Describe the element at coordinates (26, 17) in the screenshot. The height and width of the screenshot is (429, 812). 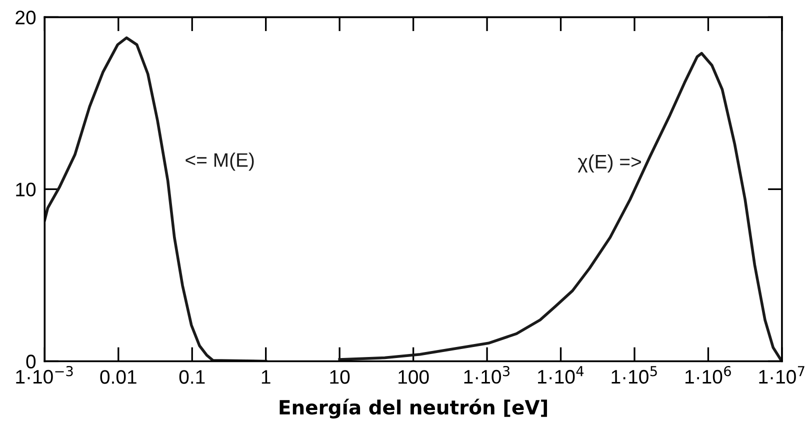
I see `y-tick-label: 20` at that location.